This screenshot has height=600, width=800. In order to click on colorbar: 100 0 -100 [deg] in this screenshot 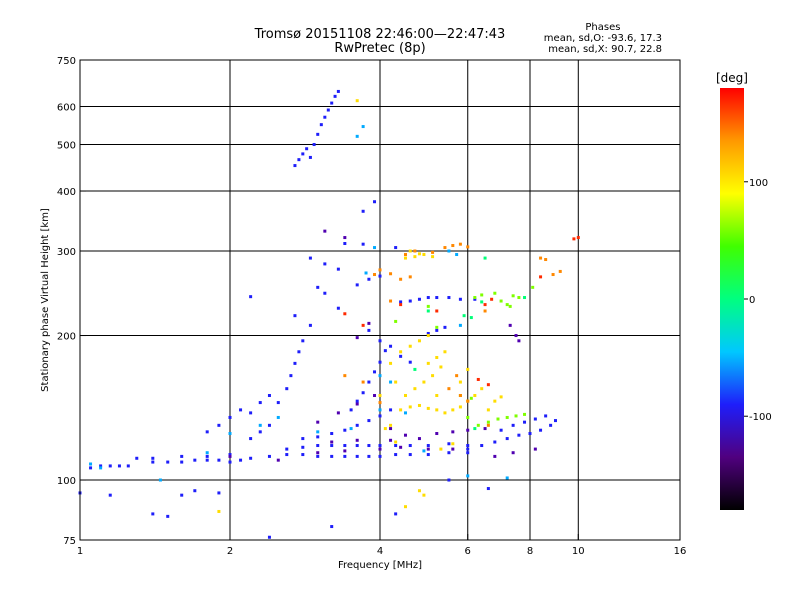, I will do `click(744, 290)`.